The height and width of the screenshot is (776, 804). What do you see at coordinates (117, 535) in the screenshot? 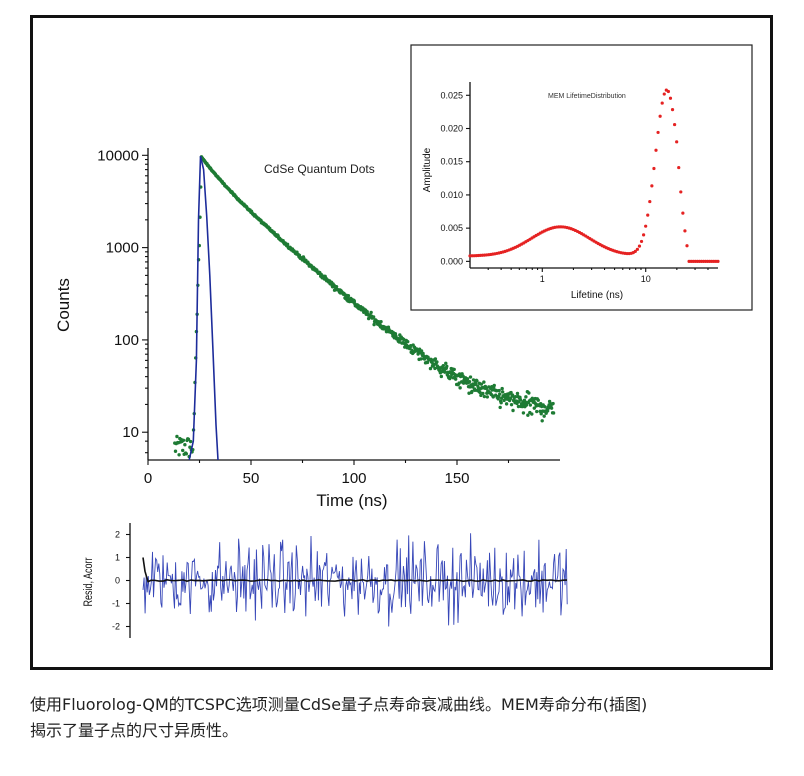
I see `resid-tick-label-2: 2` at bounding box center [117, 535].